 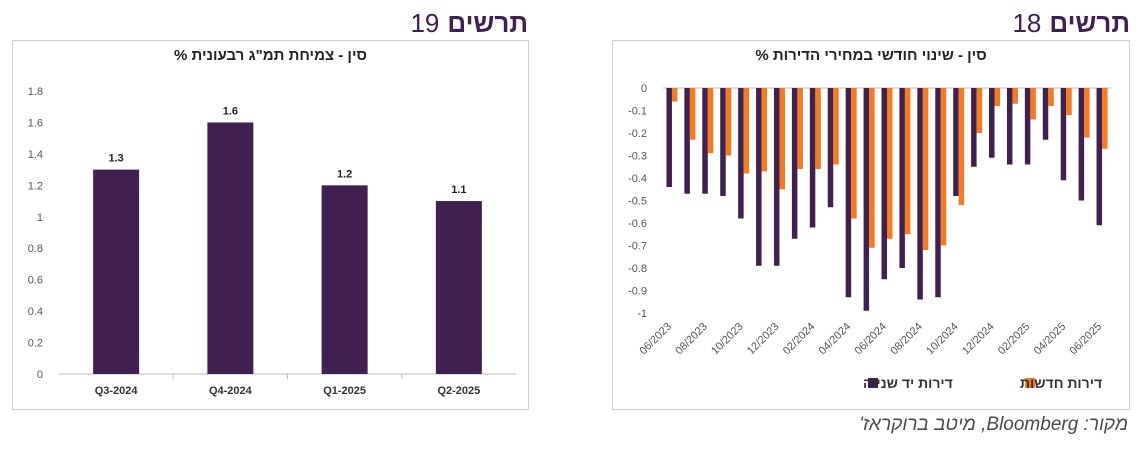 What do you see at coordinates (908, 383) in the screenshot?
I see `legend-label-secondhand: דירות יד שנייה` at bounding box center [908, 383].